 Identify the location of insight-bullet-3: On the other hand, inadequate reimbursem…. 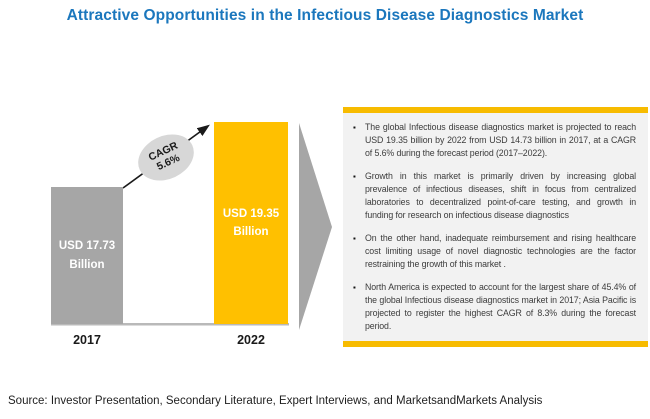
(494, 251).